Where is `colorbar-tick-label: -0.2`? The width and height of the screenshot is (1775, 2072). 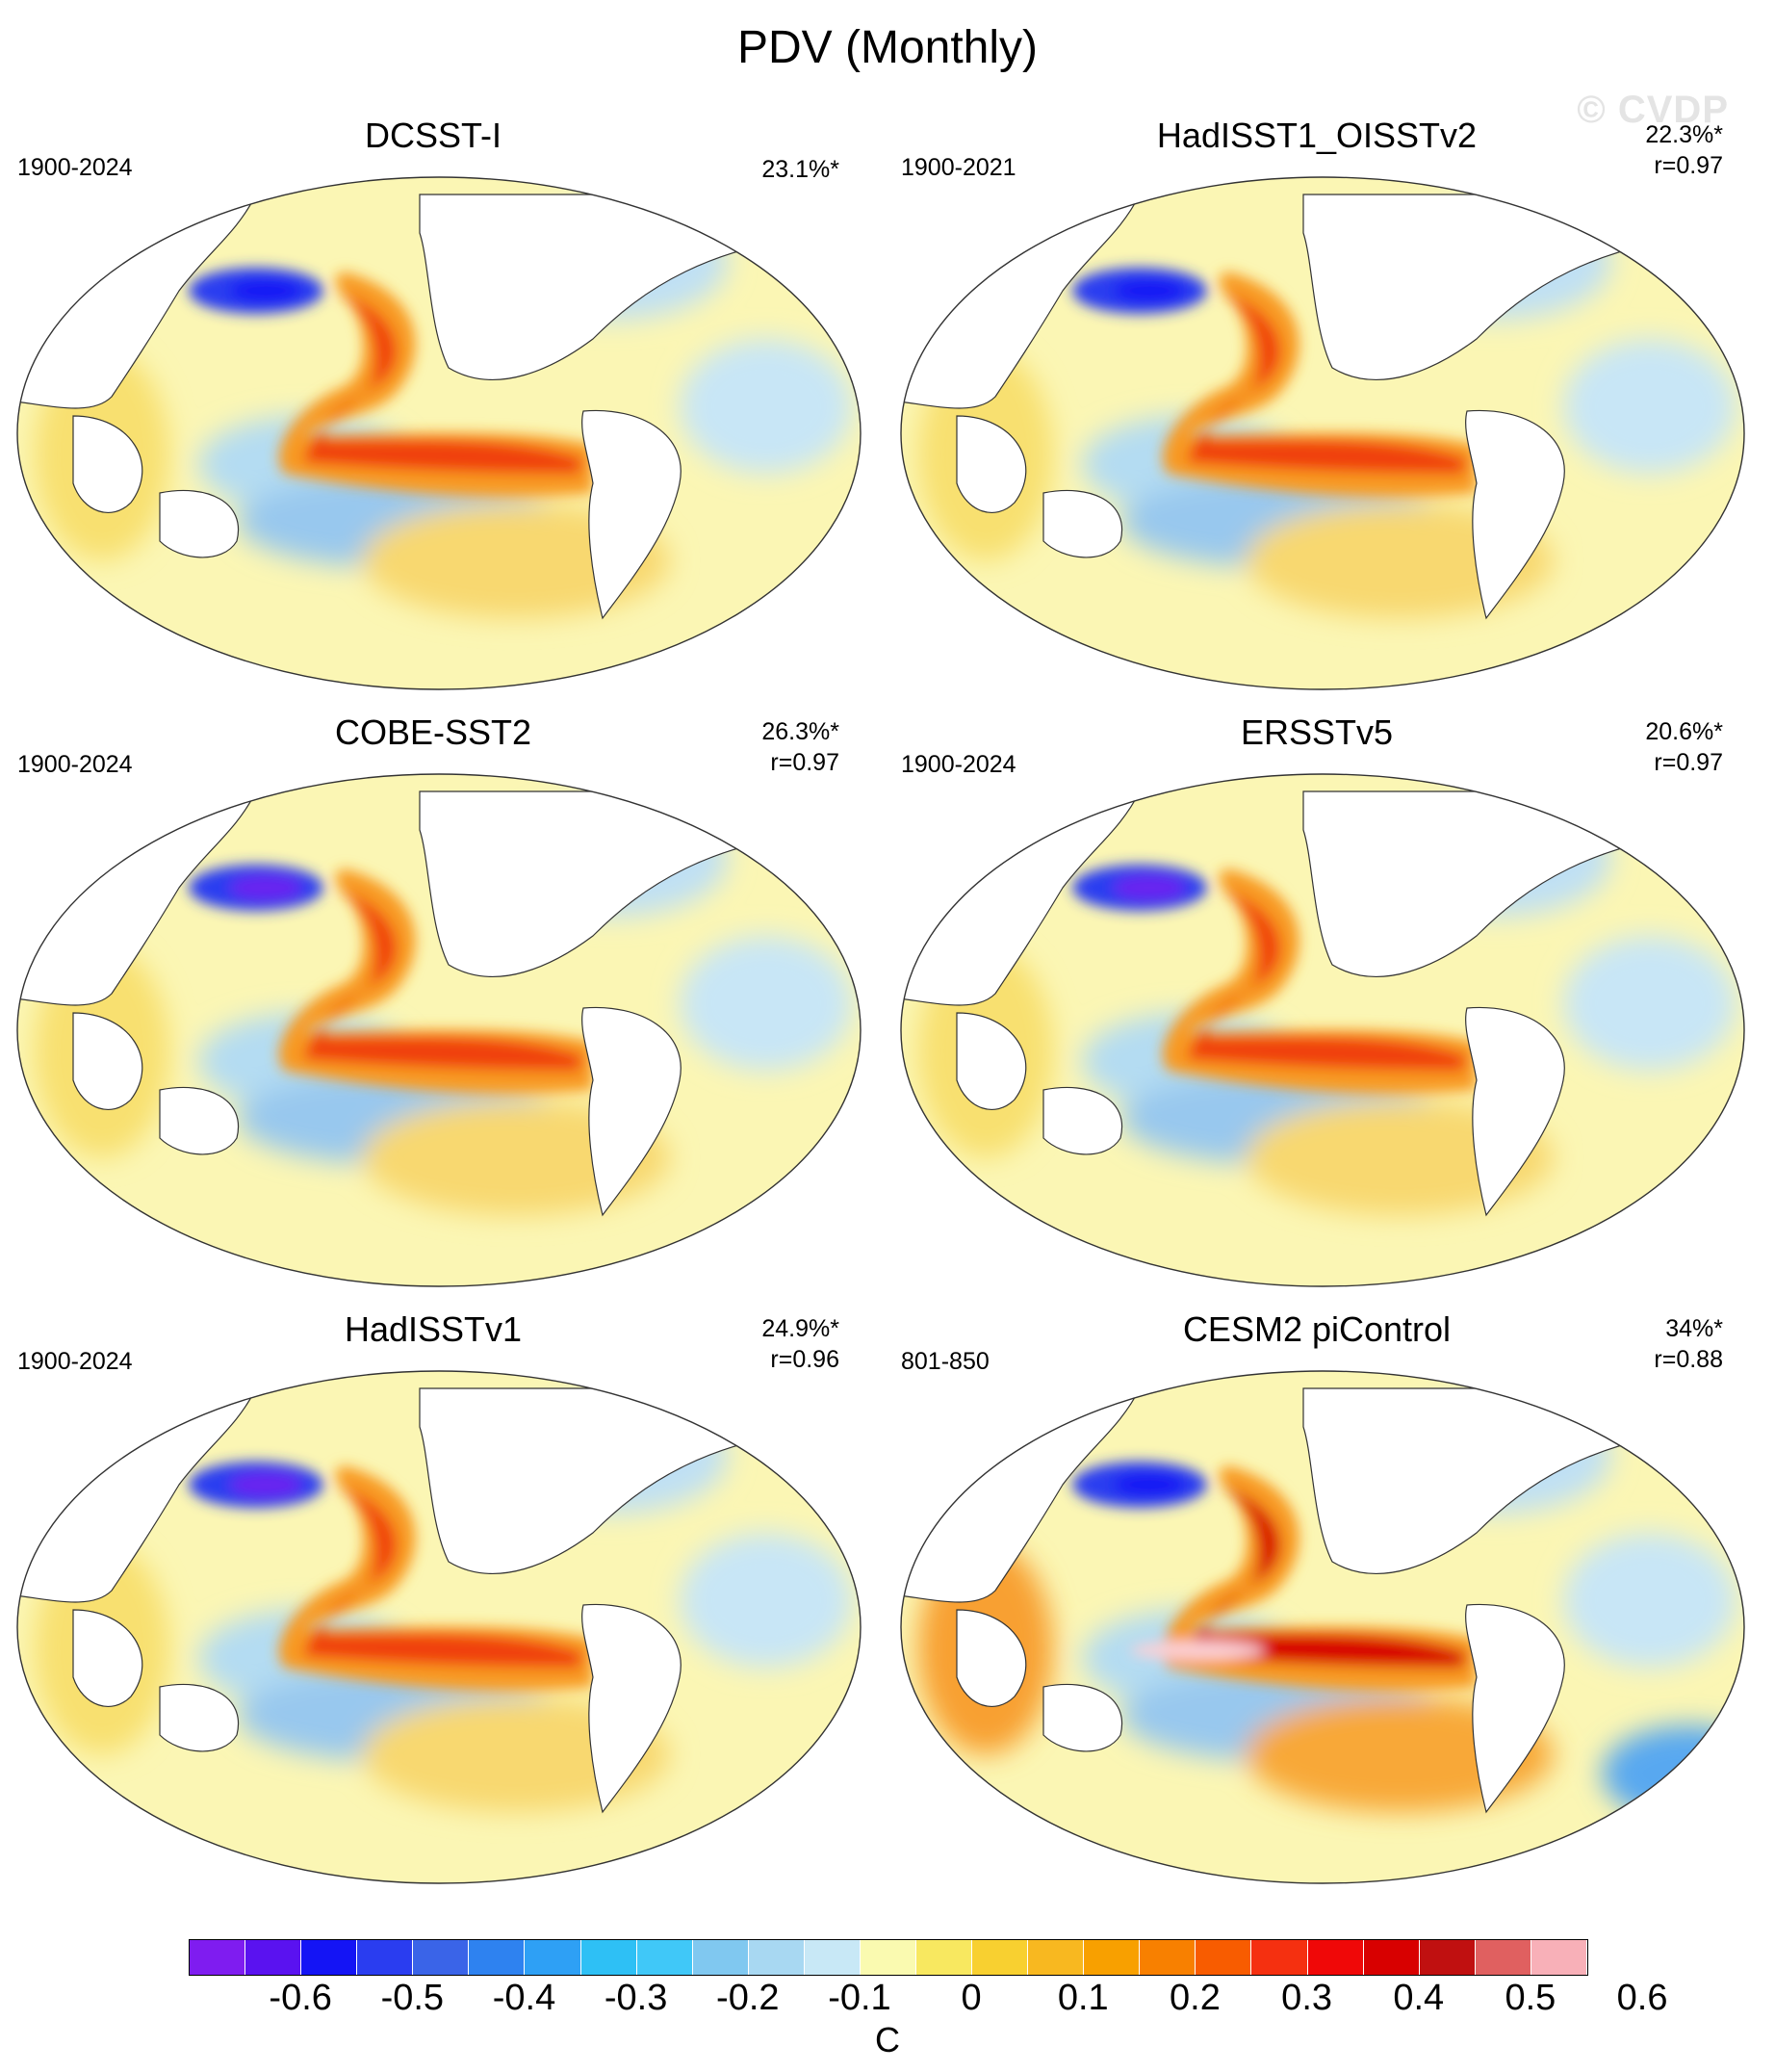
colorbar-tick-label: -0.2 is located at coordinates (748, 1998).